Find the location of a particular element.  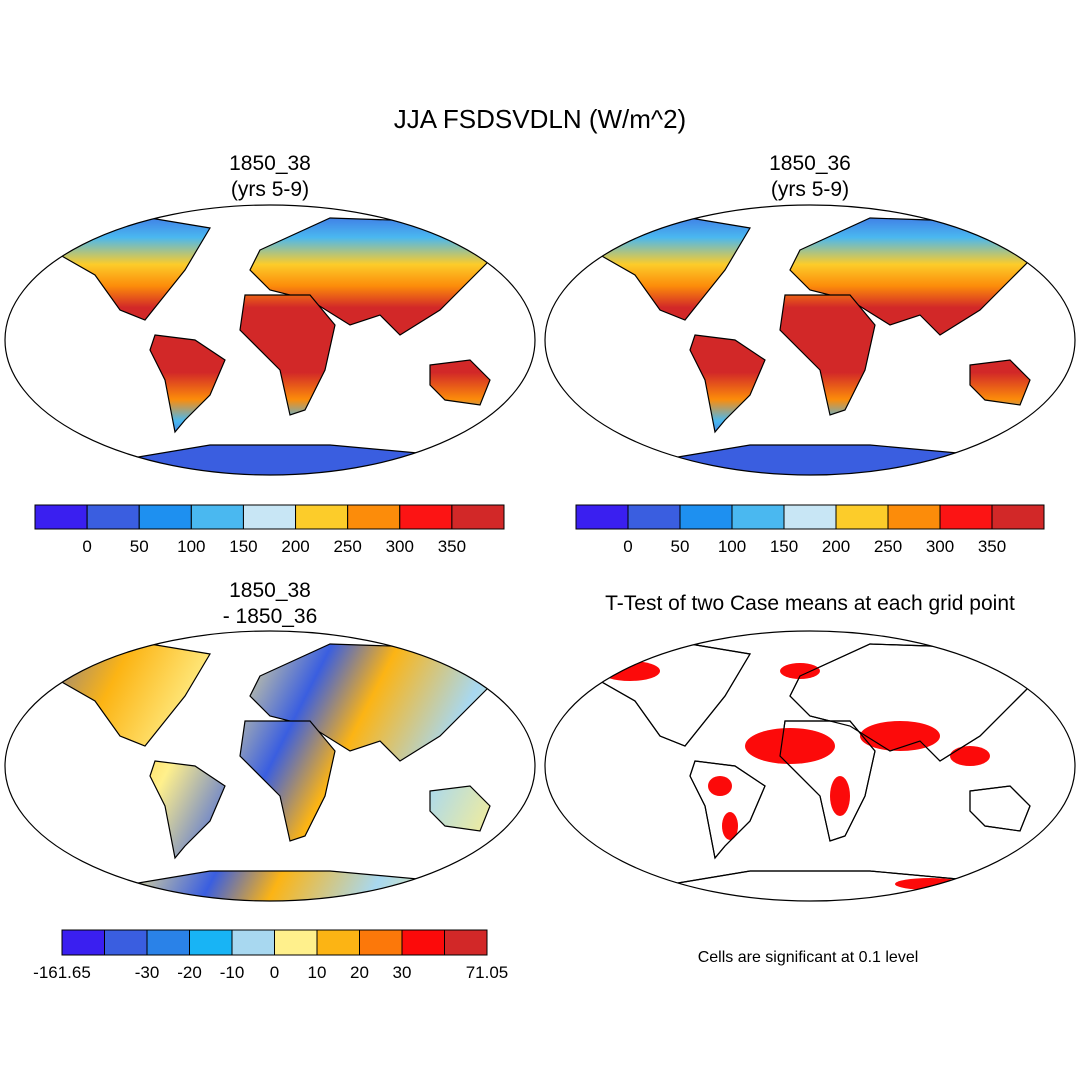

colorbar-label: -161.65 is located at coordinates (62, 972).